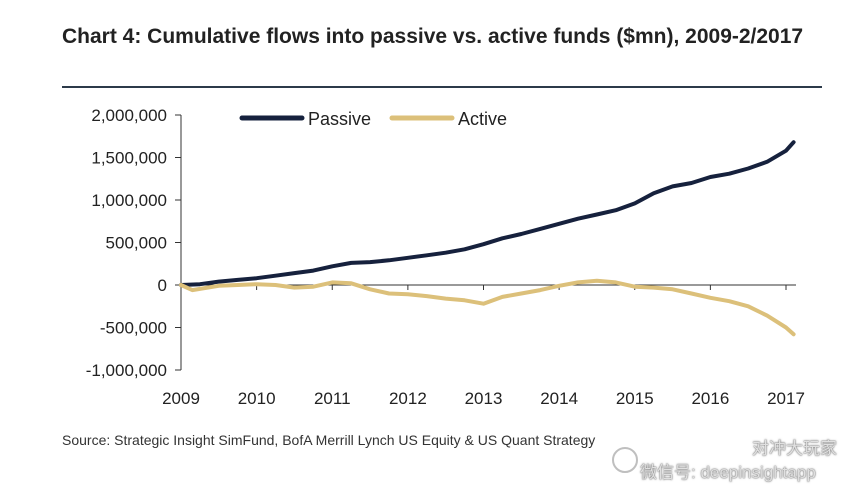 The height and width of the screenshot is (504, 862). What do you see at coordinates (162, 285) in the screenshot?
I see `y-tick-label: 0` at bounding box center [162, 285].